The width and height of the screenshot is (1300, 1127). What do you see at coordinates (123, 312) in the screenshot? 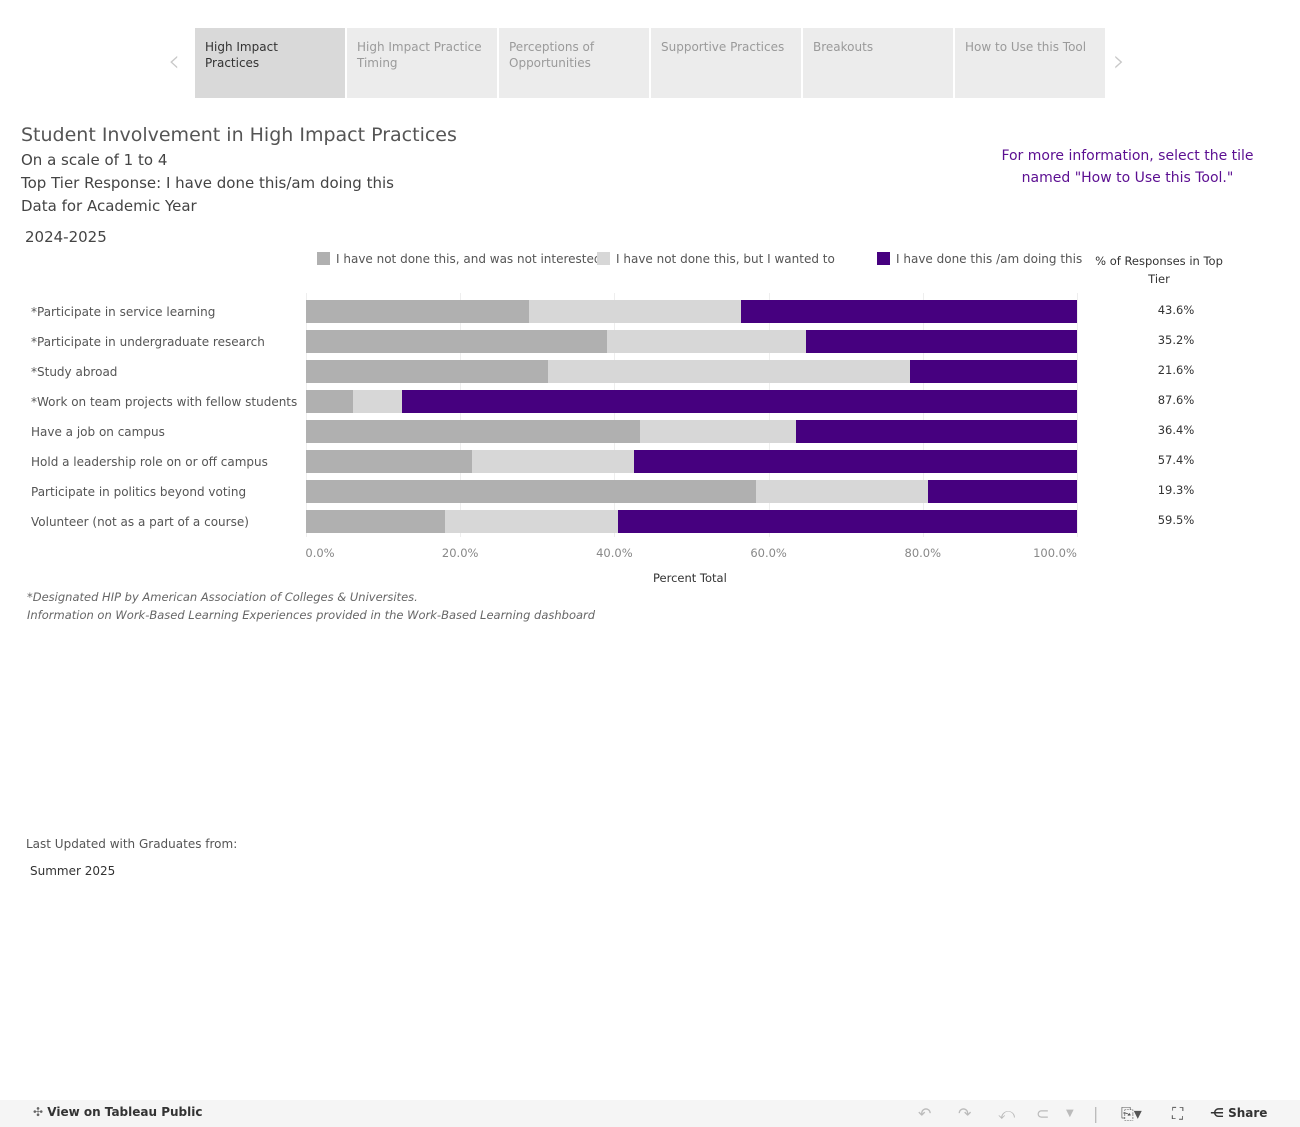
I see `category-label: *Participate in service learning` at bounding box center [123, 312].